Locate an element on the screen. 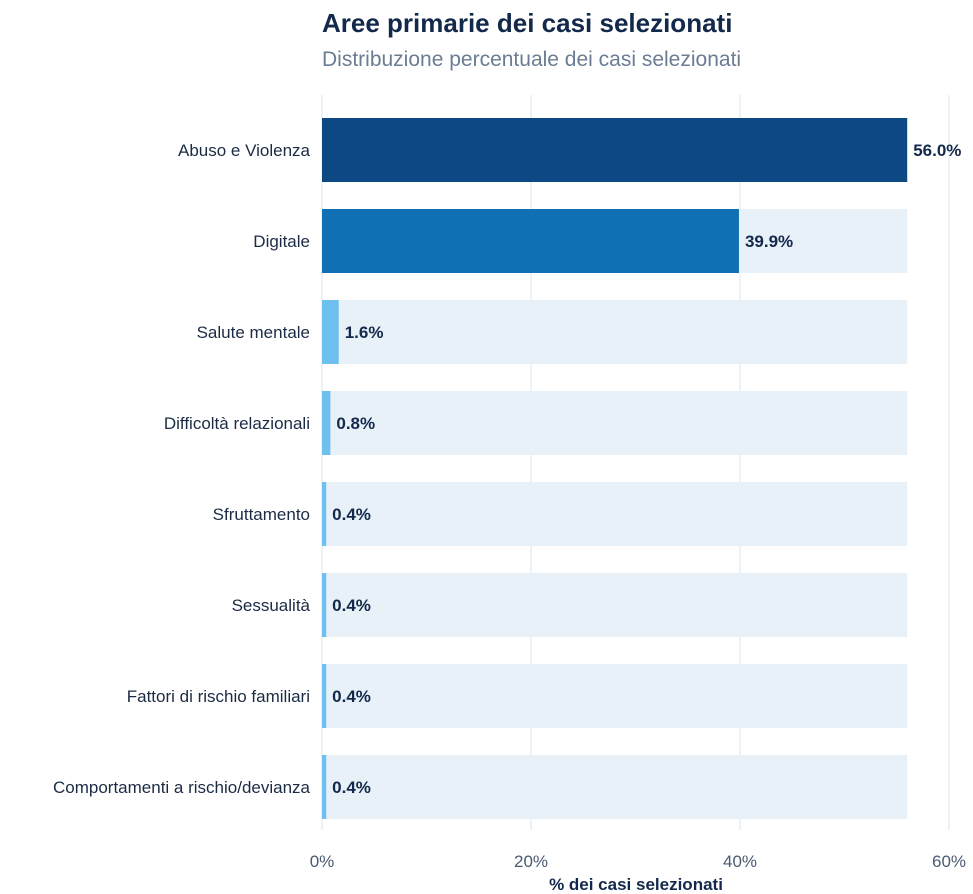  category-label-7: Comportamenti a rischio/devianza is located at coordinates (182, 787).